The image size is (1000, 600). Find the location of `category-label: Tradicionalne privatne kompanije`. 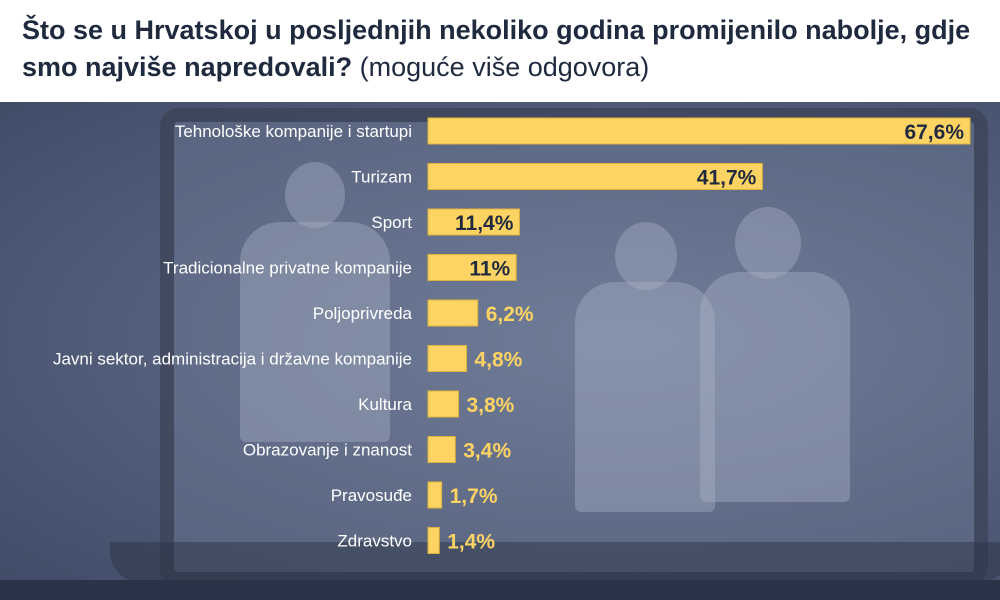

category-label: Tradicionalne privatne kompanije is located at coordinates (287, 268).